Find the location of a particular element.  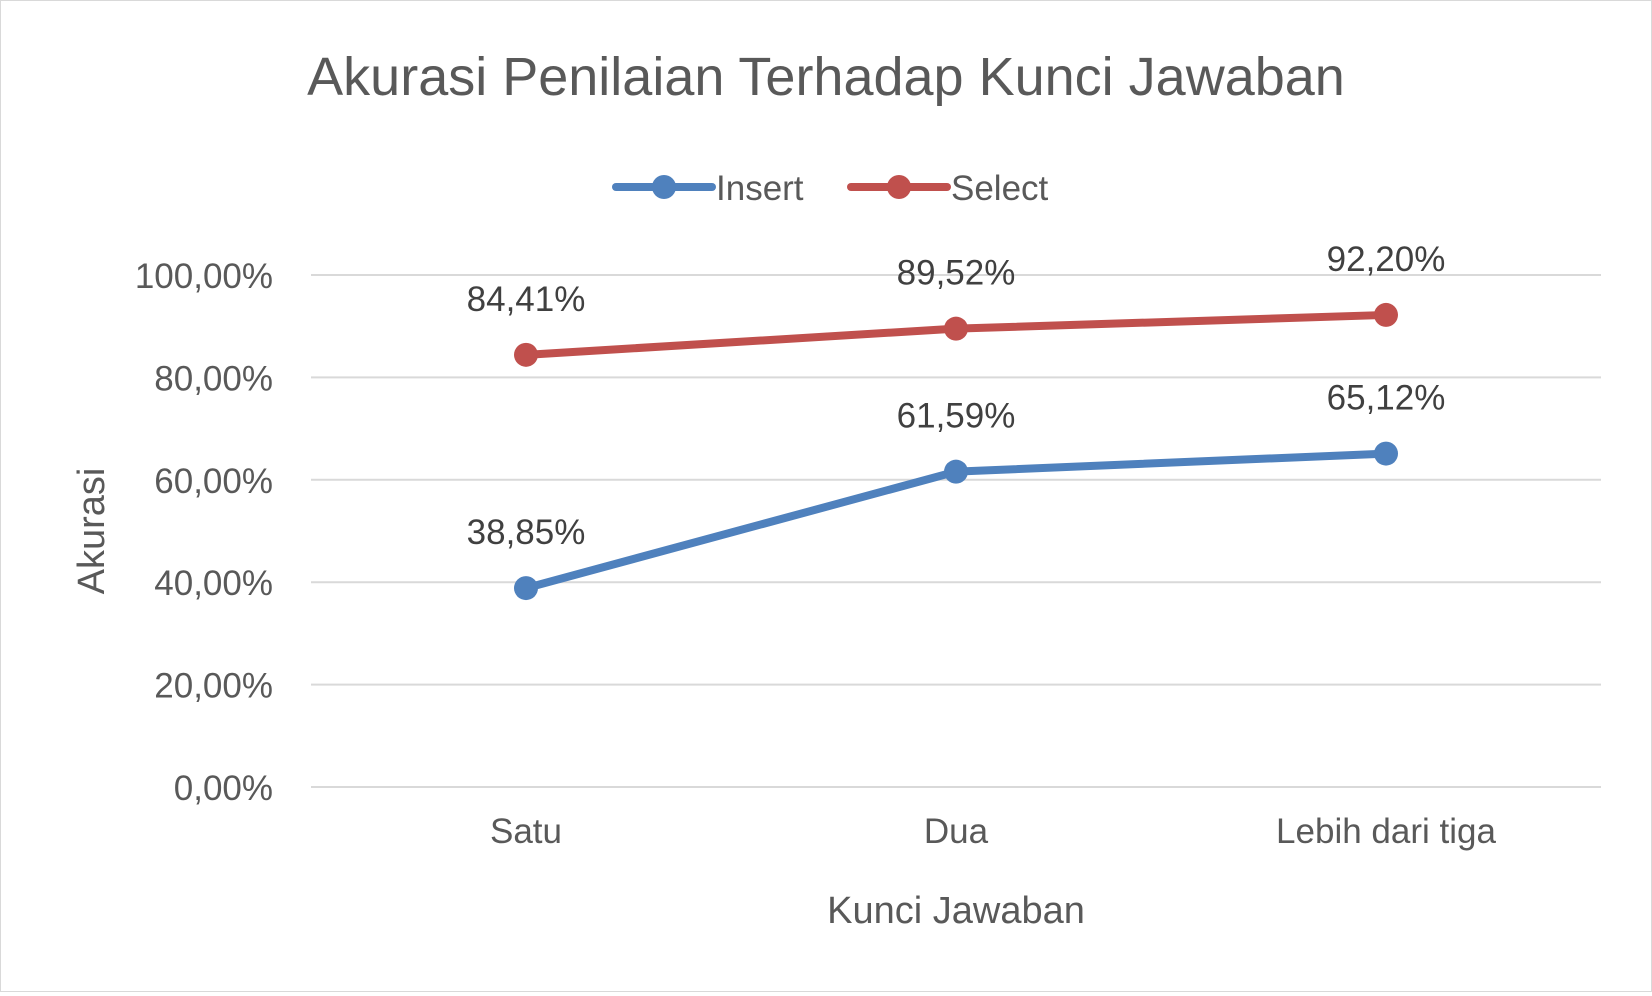

data-label: 84,41% is located at coordinates (526, 299).